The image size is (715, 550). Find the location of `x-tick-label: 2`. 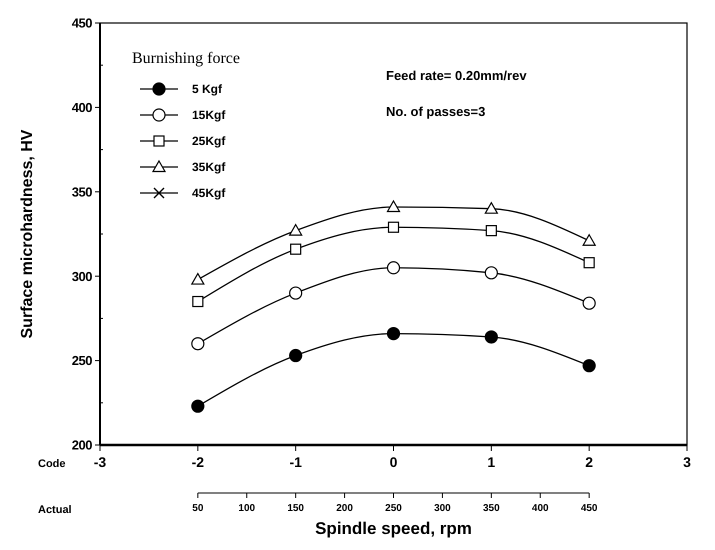

x-tick-label: 2 is located at coordinates (589, 462).